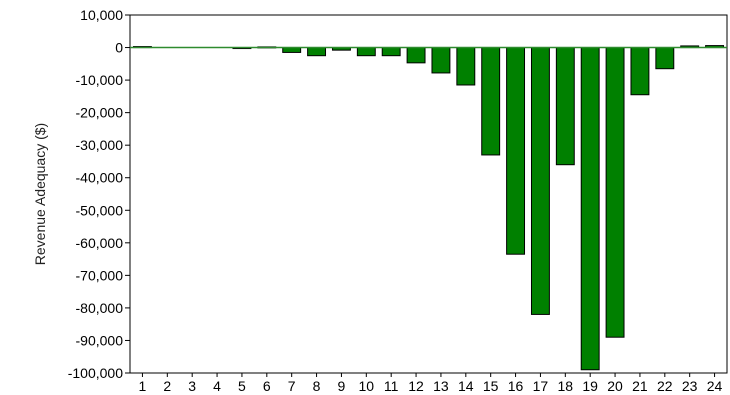  I want to click on x-tick-label: 13, so click(441, 386).